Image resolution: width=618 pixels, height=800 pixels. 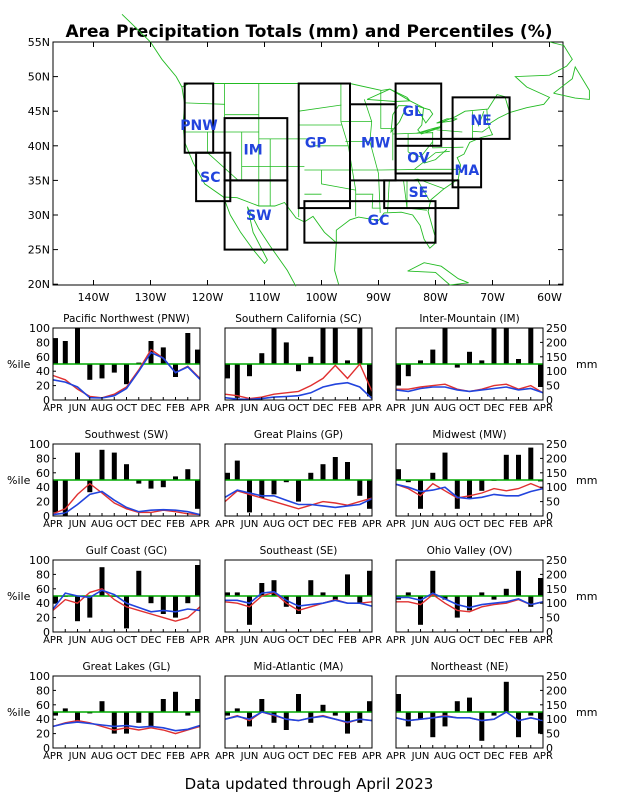 What do you see at coordinates (43, 487) in the screenshot?
I see `pct-tick-label: 40` at bounding box center [43, 487].